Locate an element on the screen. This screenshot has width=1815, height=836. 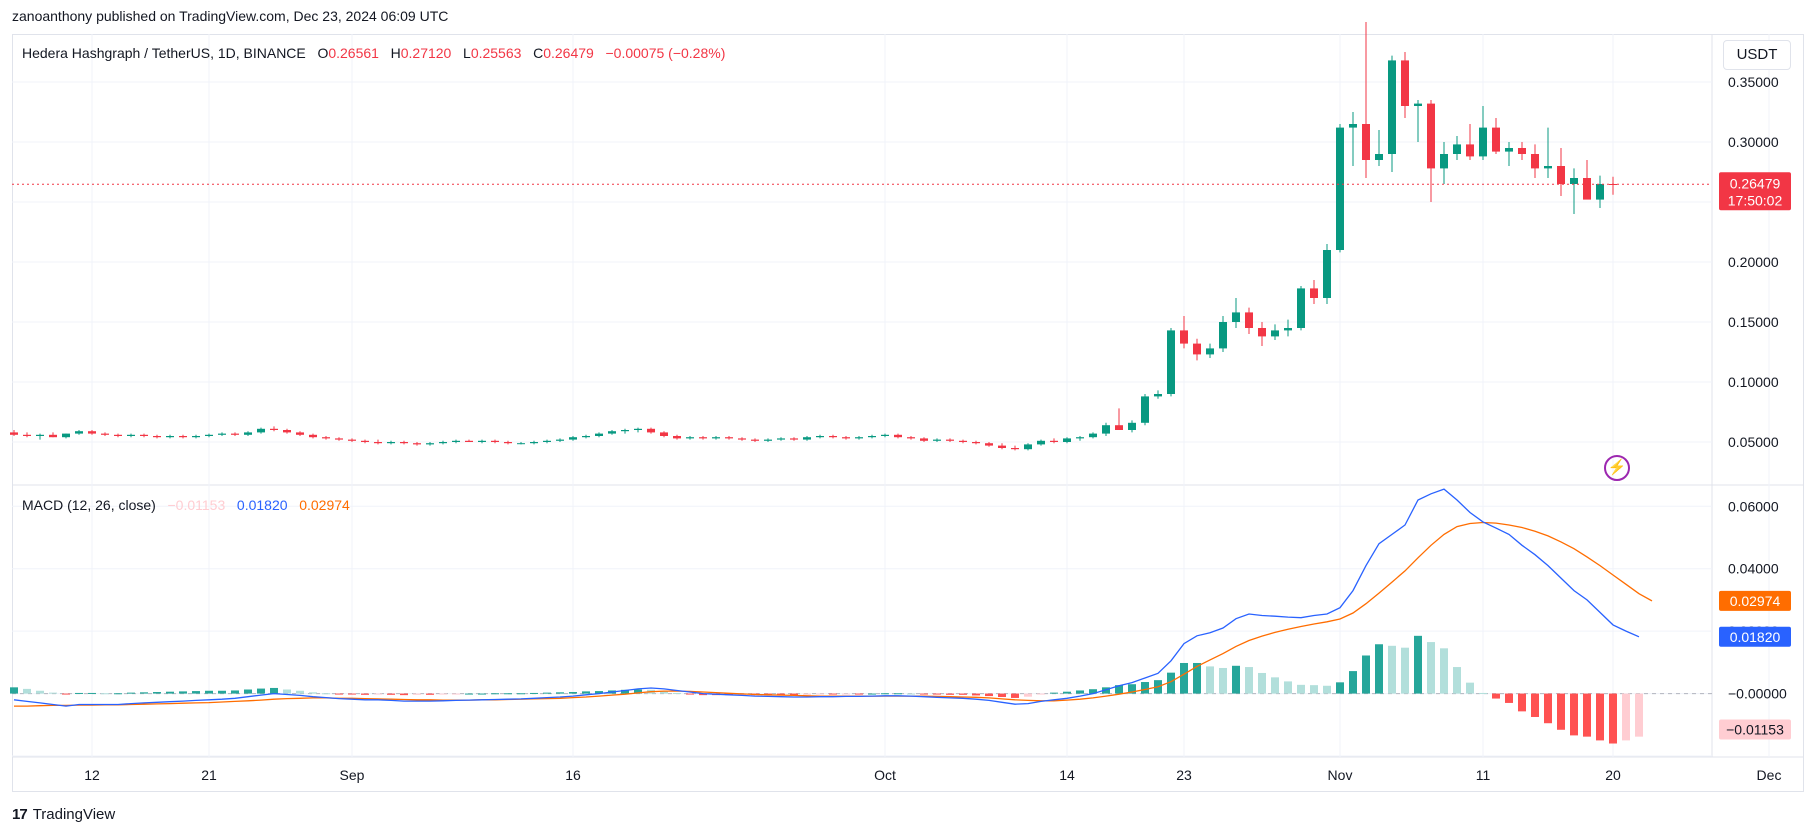
high-value: 0.27120 is located at coordinates (426, 53).